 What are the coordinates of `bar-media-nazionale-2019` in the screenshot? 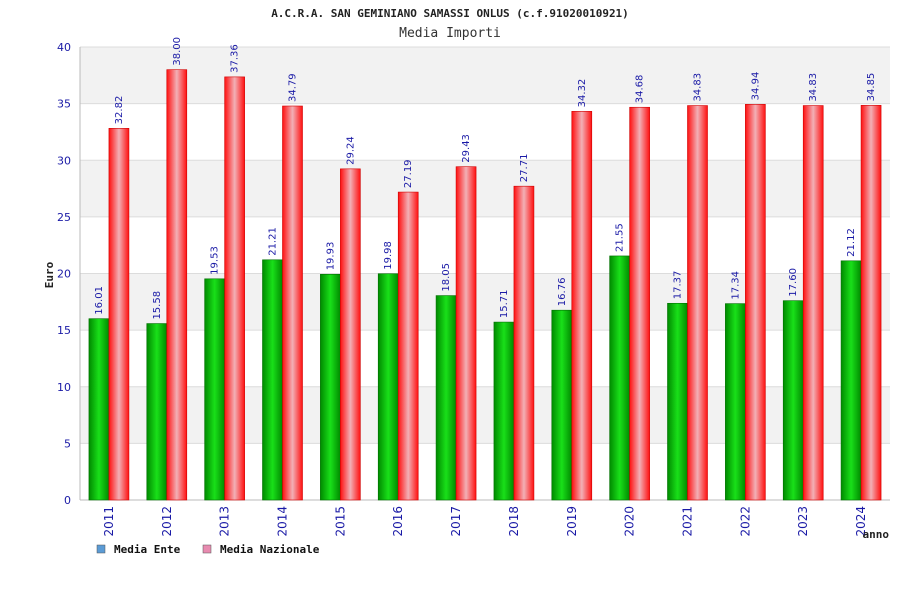 It's located at (582, 306).